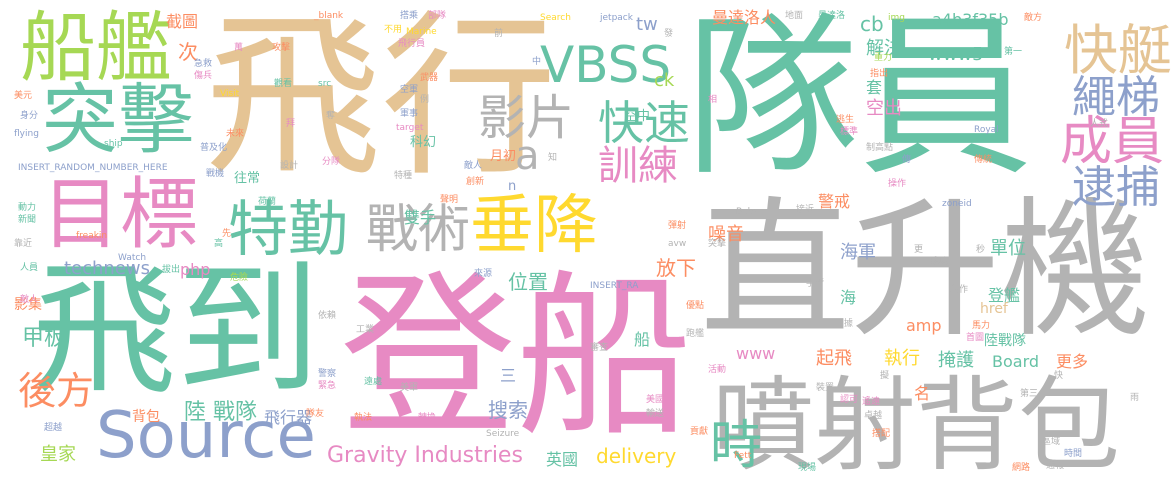 The image size is (1175, 482). I want to click on word-shenqi: 審查, so click(599, 348).